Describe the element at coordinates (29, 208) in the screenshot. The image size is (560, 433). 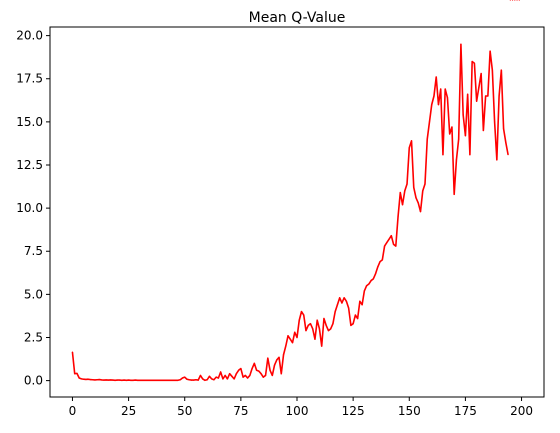
I see `y-tick-label: 10.0` at that location.